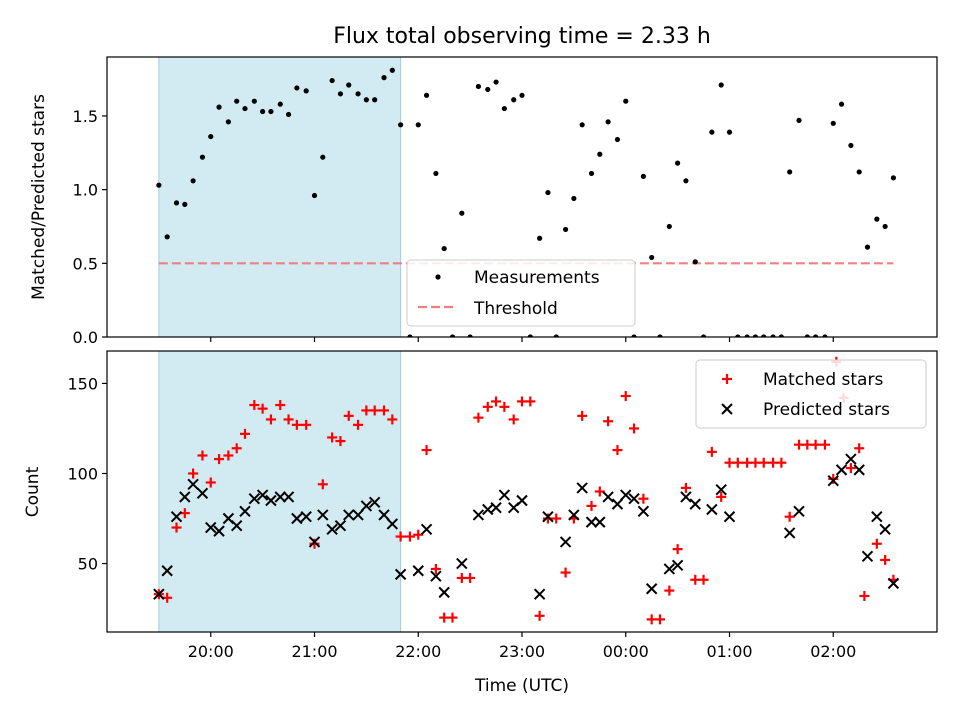 This screenshot has width=960, height=720. What do you see at coordinates (88, 564) in the screenshot?
I see `y-tick-label: 50` at bounding box center [88, 564].